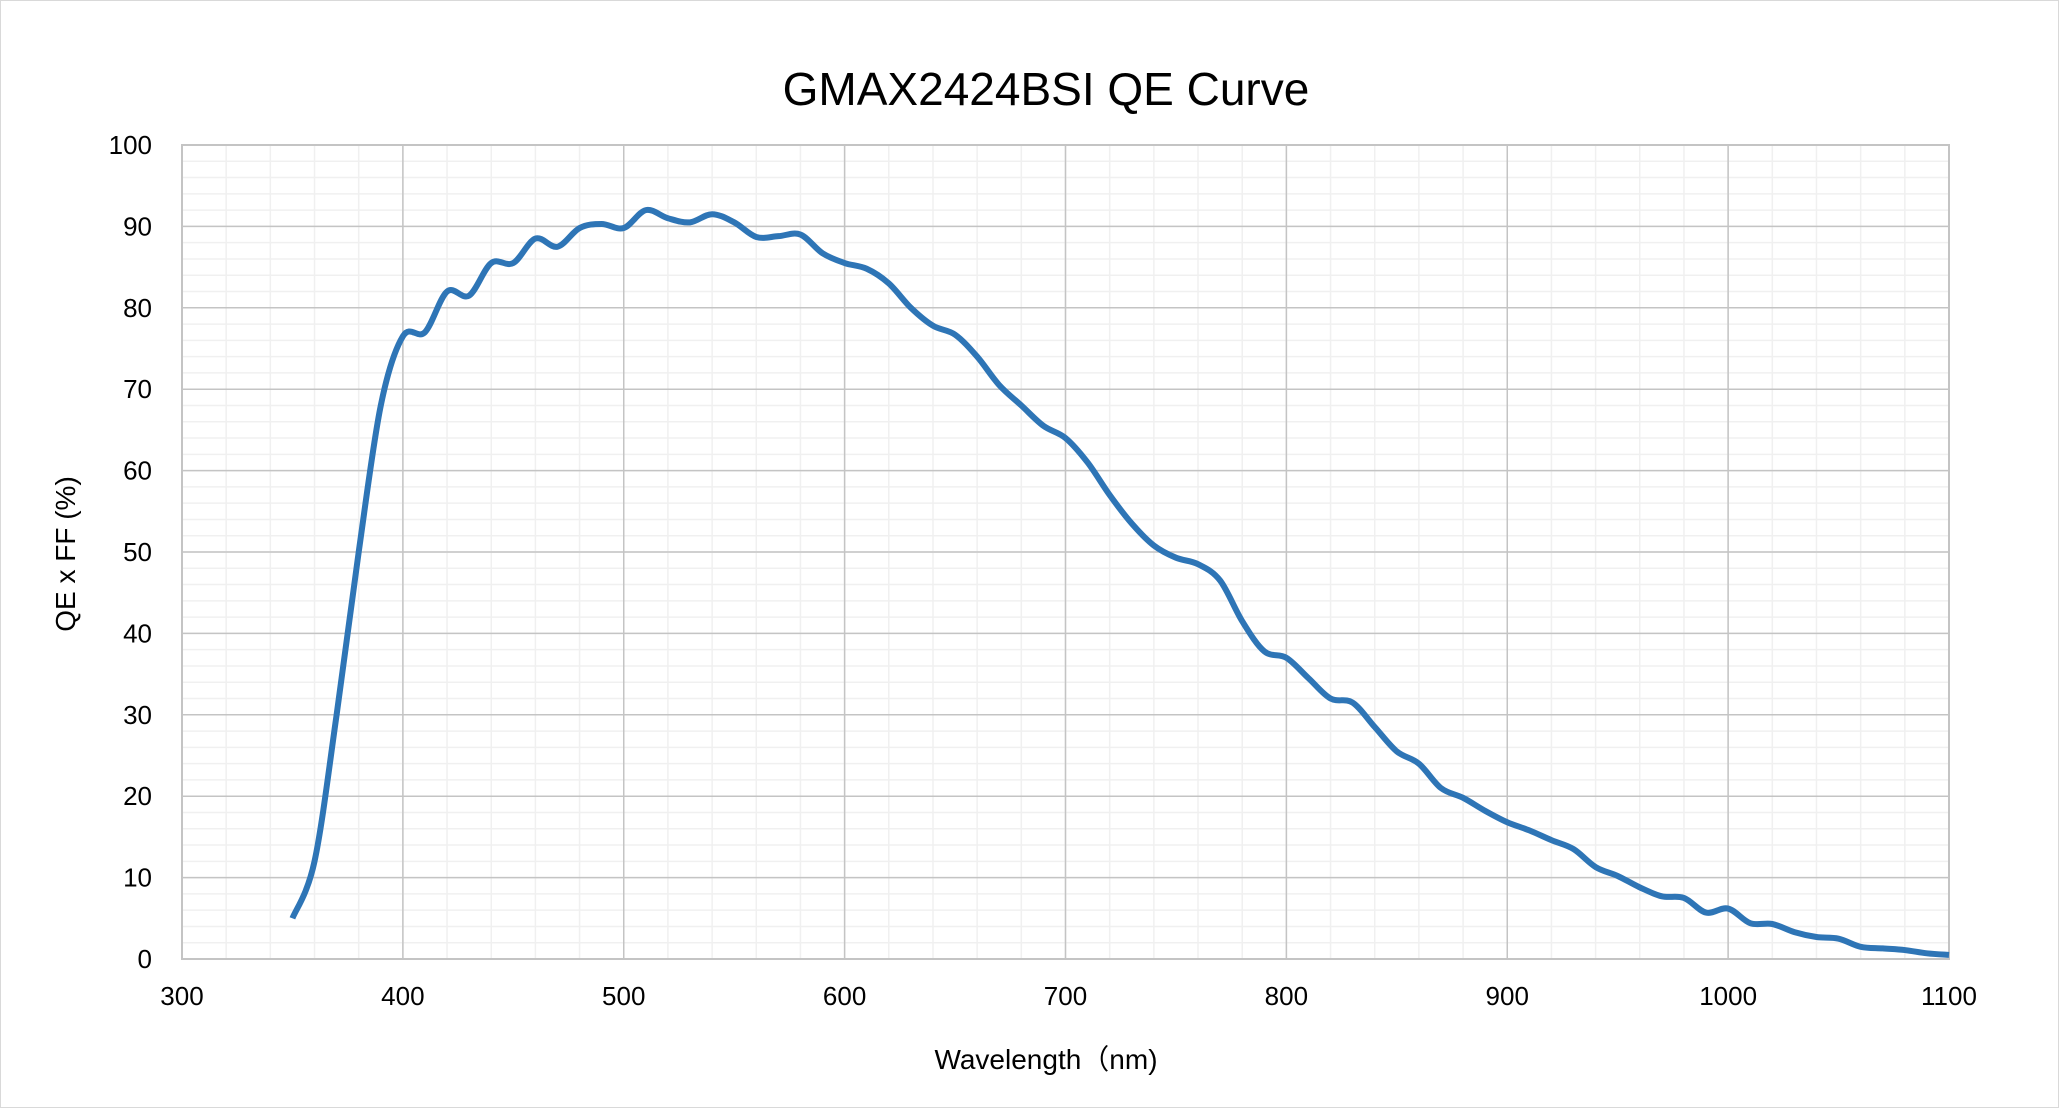 The height and width of the screenshot is (1112, 2059). Describe the element at coordinates (402, 996) in the screenshot. I see `x-tick-label: 400` at that location.